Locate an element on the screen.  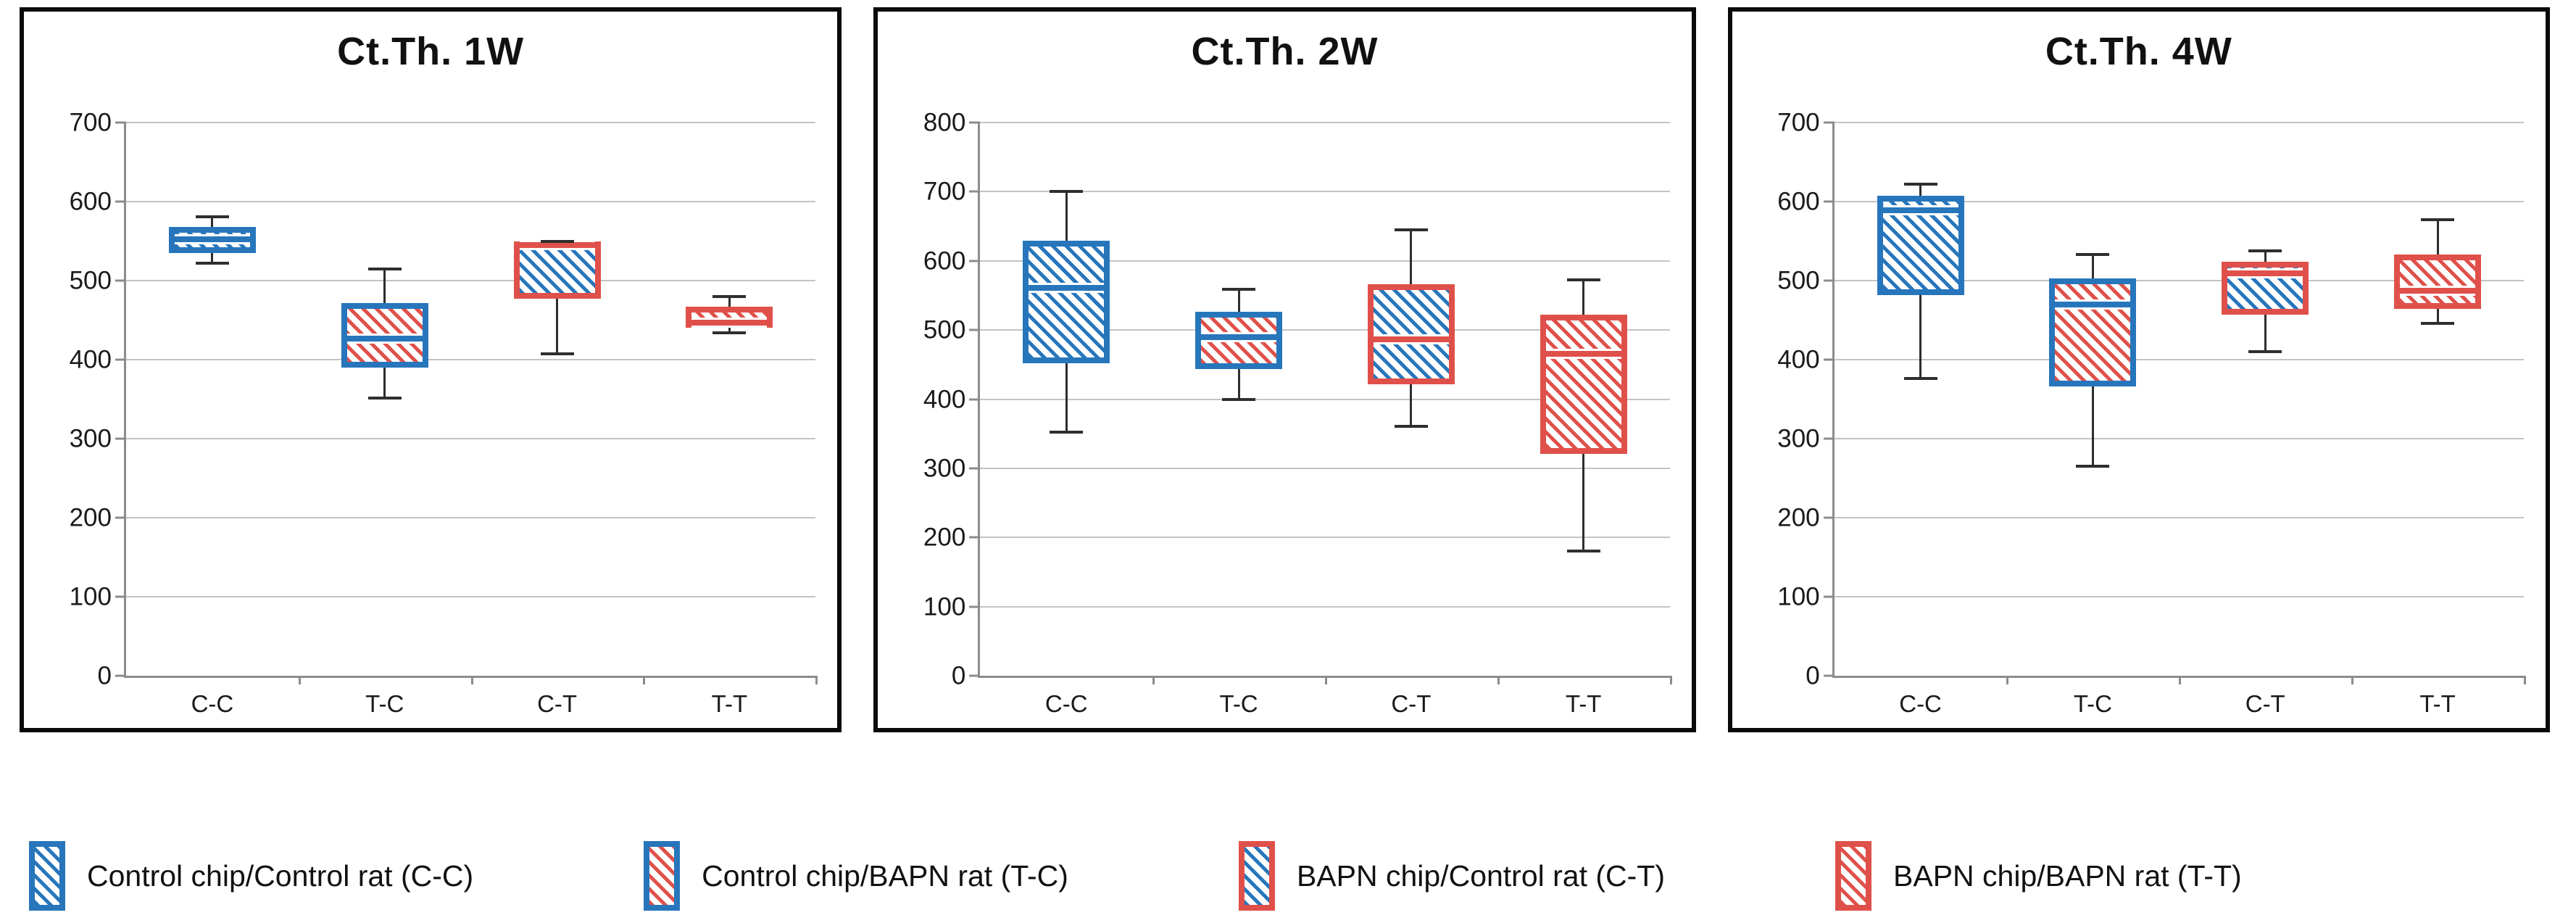
x-category-label: C-C is located at coordinates (1066, 703).